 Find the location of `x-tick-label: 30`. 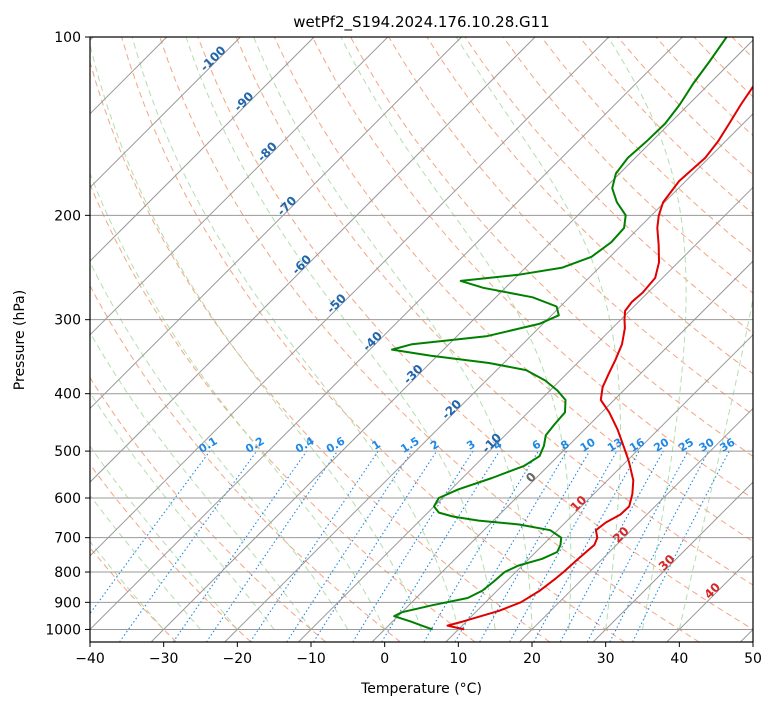

x-tick-label: 30 is located at coordinates (606, 659).